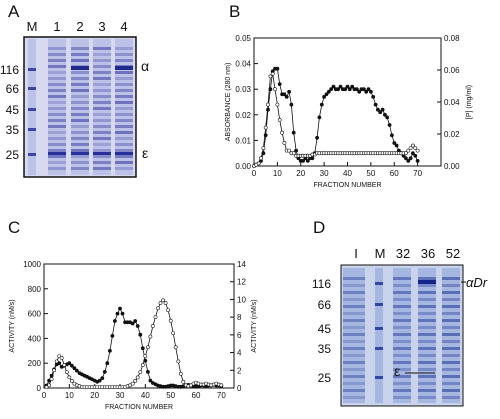 This screenshot has height=419, width=500. I want to click on chartC-y2-axis-label: ACTIVITY (nM/s), so click(254, 325).